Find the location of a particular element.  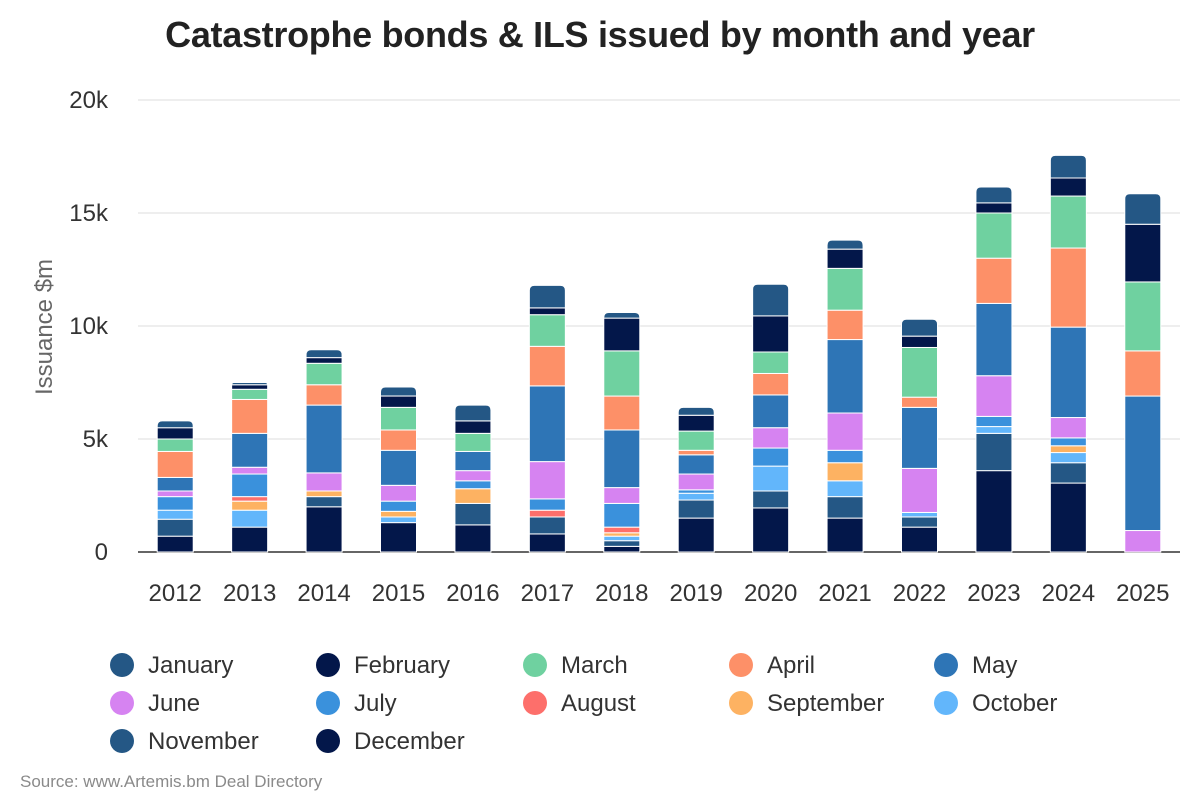

legend-label-june: June is located at coordinates (174, 703).